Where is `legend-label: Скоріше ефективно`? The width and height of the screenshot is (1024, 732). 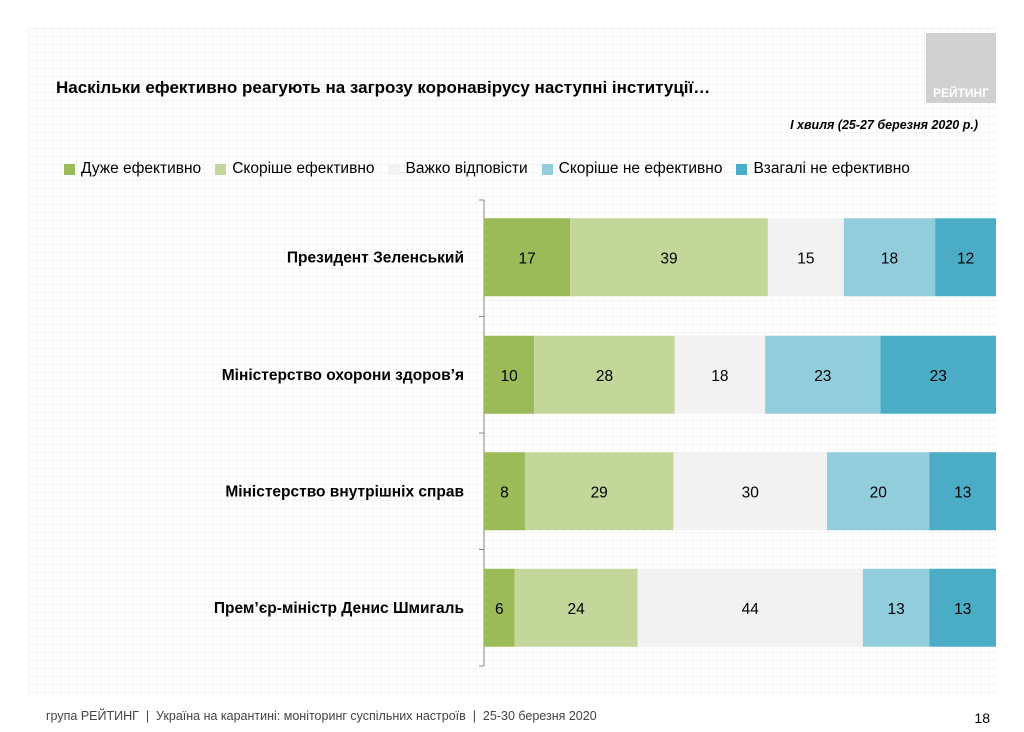
legend-label: Скоріше ефективно is located at coordinates (303, 168).